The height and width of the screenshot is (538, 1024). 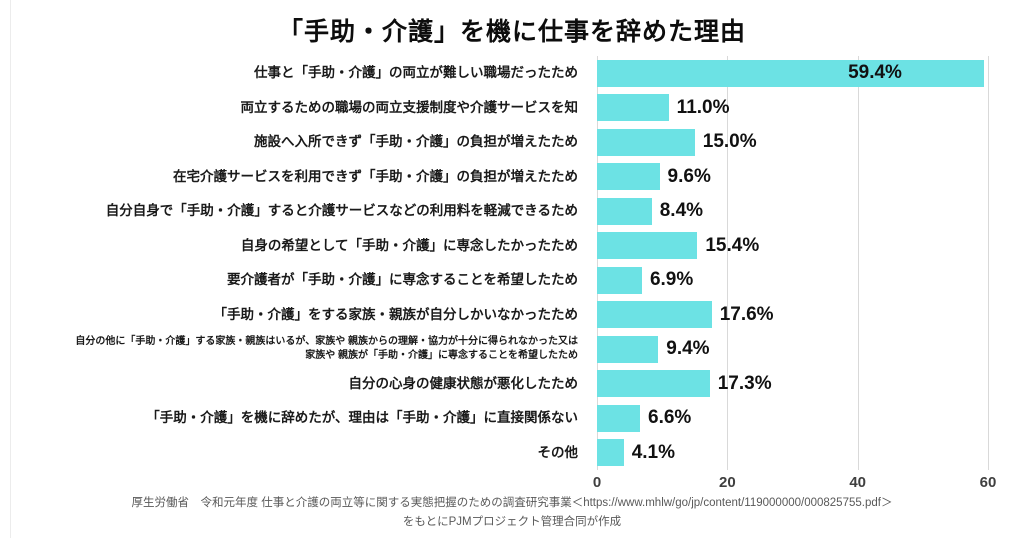 I want to click on x-axis: 0 20 40 60, so click(x=795, y=487).